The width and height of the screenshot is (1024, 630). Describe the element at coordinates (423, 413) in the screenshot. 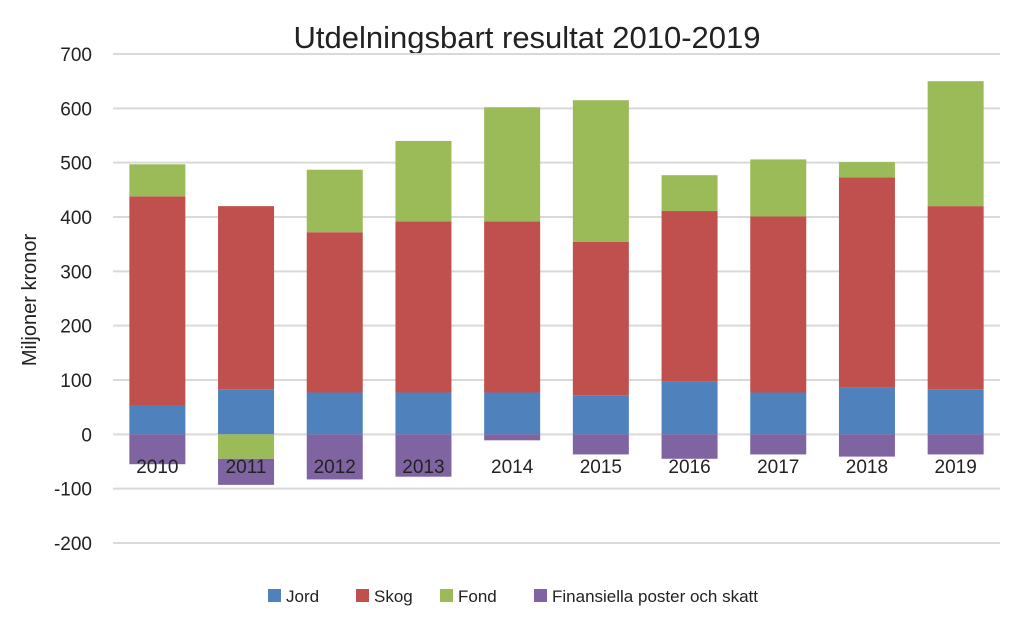

I see `bar-jord-2013` at that location.